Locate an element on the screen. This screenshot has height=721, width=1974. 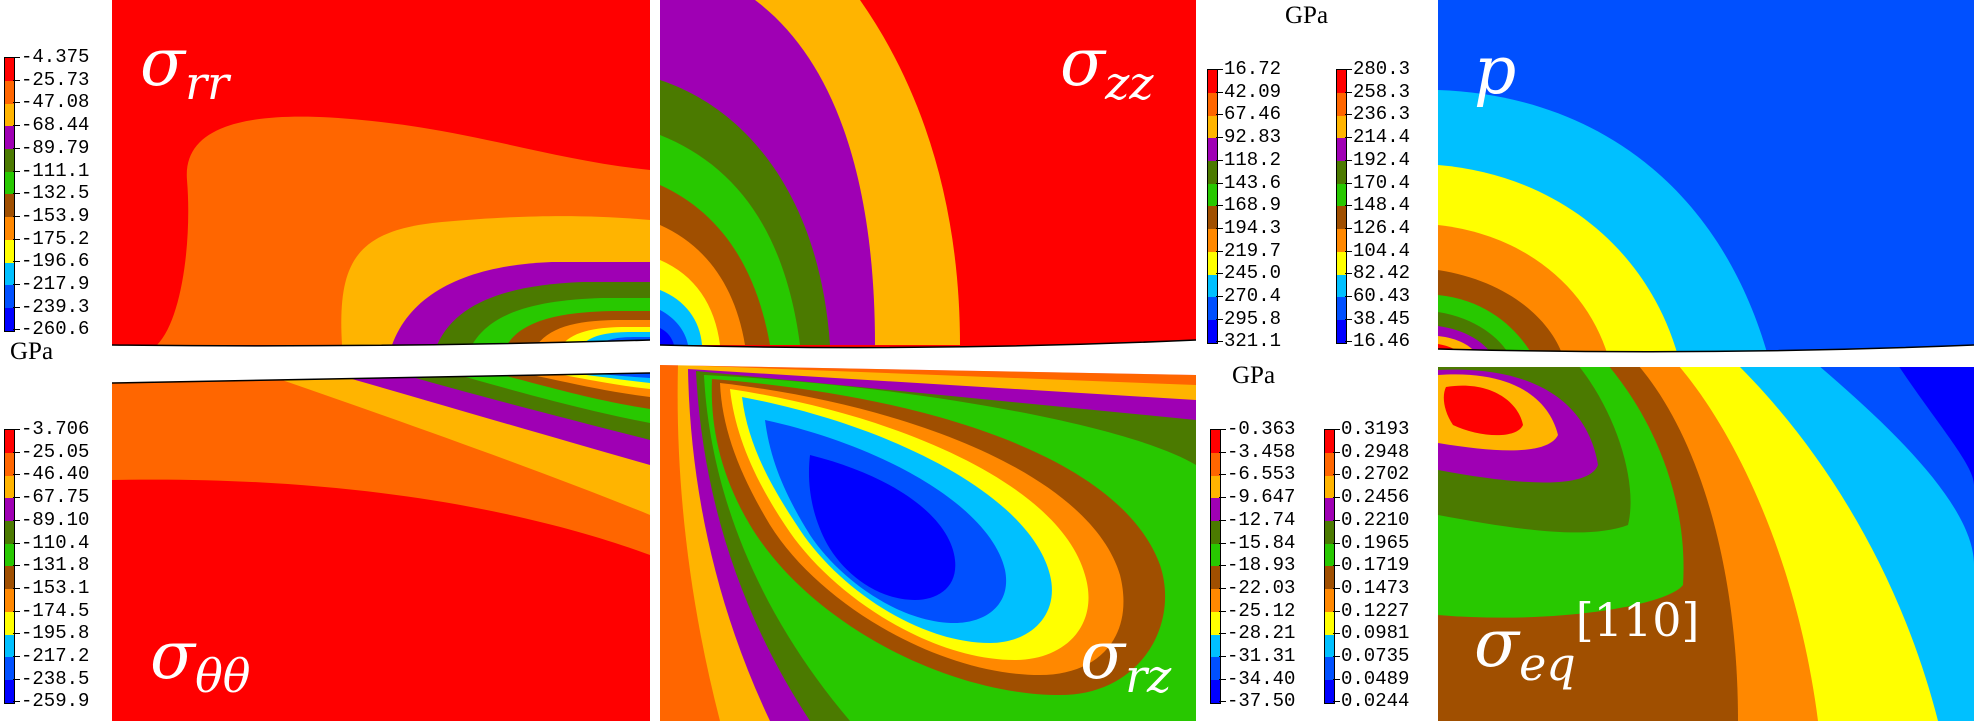
legend-tick-label: -132.5 is located at coordinates (51, 193).